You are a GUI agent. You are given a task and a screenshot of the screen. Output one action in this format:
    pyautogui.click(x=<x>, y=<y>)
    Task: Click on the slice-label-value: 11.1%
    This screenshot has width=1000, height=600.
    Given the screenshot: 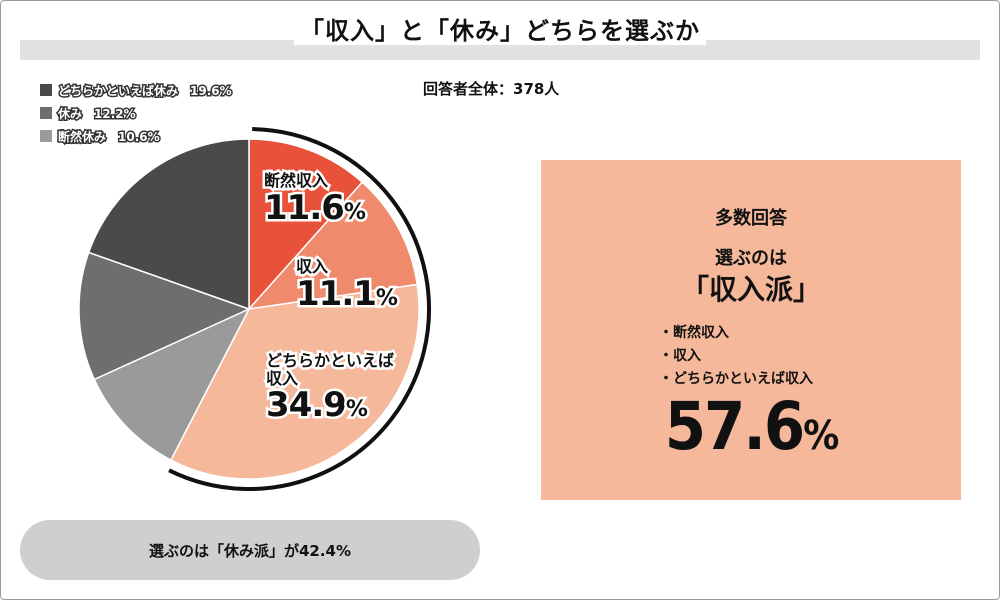 What is the action you would take?
    pyautogui.click(x=347, y=293)
    